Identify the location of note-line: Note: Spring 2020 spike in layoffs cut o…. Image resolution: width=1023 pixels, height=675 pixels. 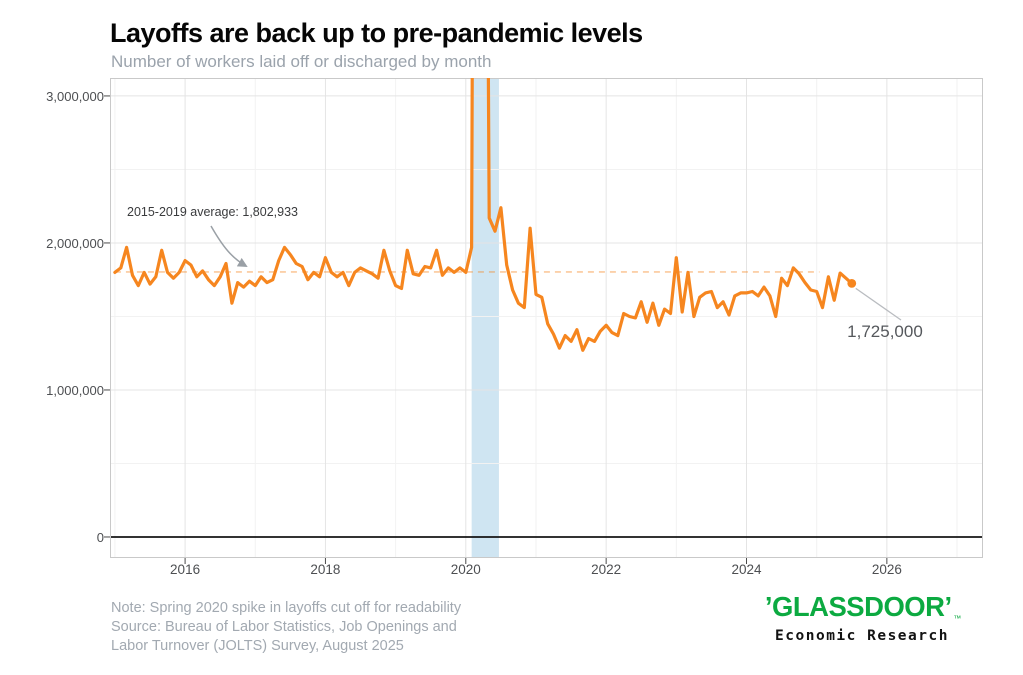
(286, 608).